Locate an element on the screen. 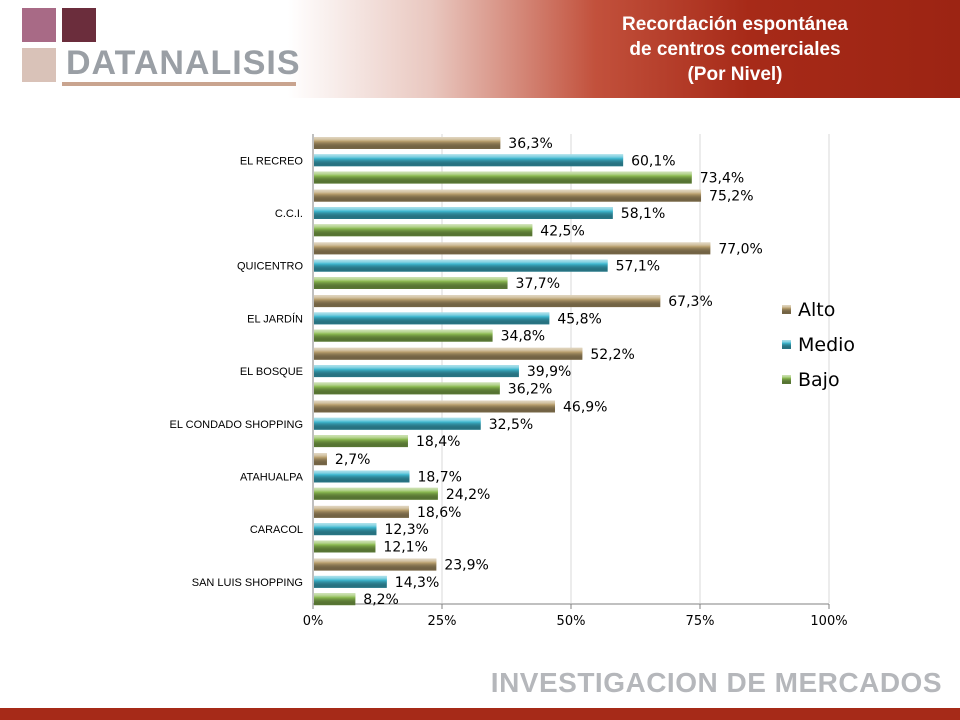 This screenshot has height=720, width=960. logo-square-maroon is located at coordinates (79, 25).